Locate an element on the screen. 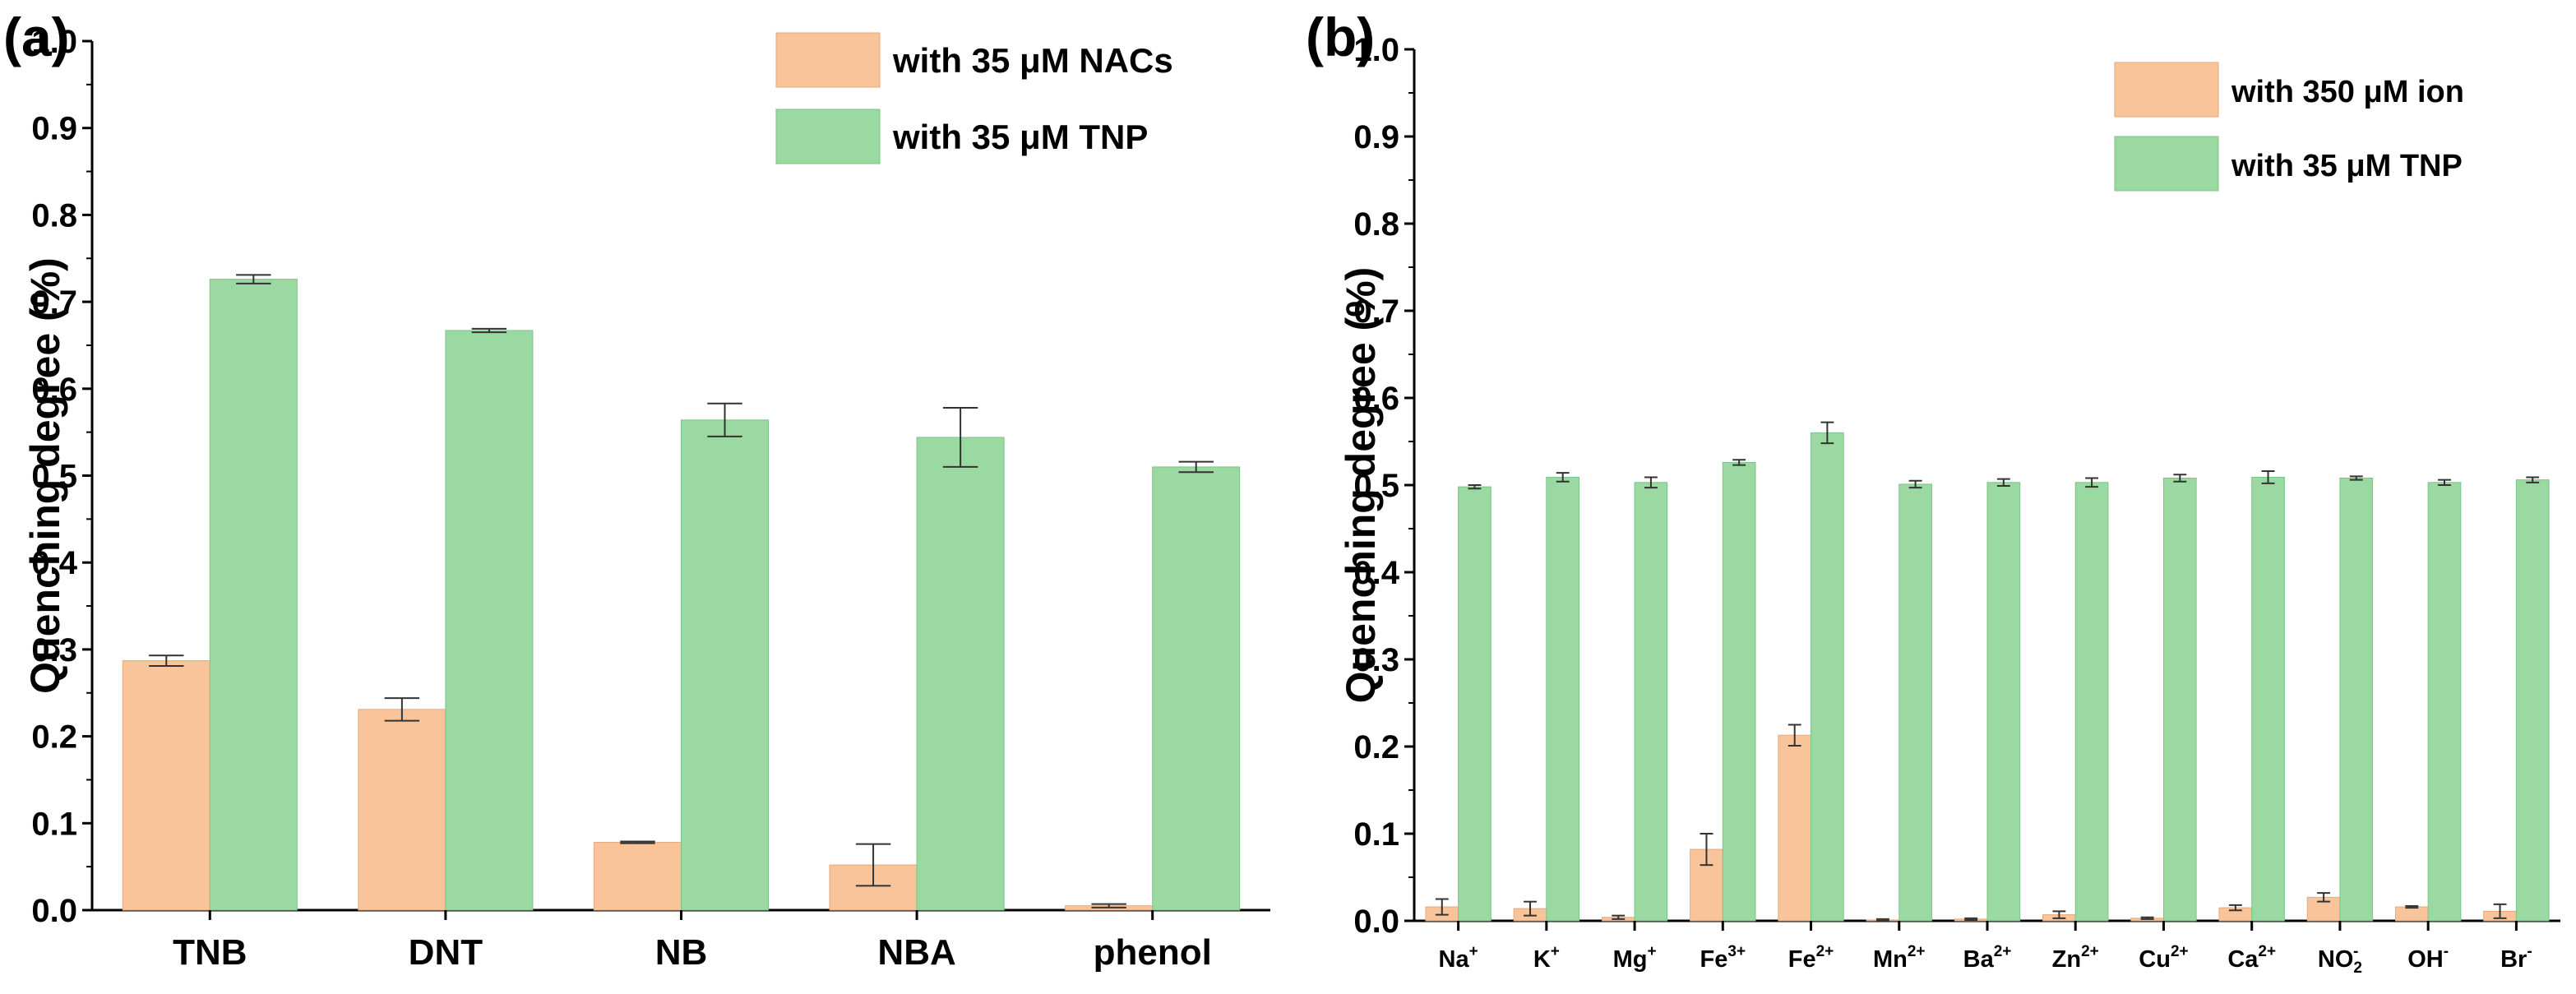  panel-a-y-tick-label: 0.5 is located at coordinates (54, 477).